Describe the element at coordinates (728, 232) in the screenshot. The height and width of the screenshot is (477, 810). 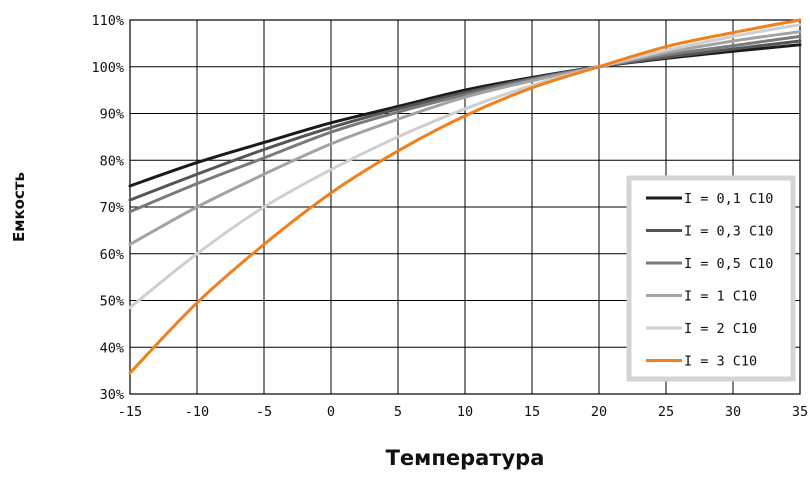
I see `legend-label-2: I = 0,3 C10` at that location.